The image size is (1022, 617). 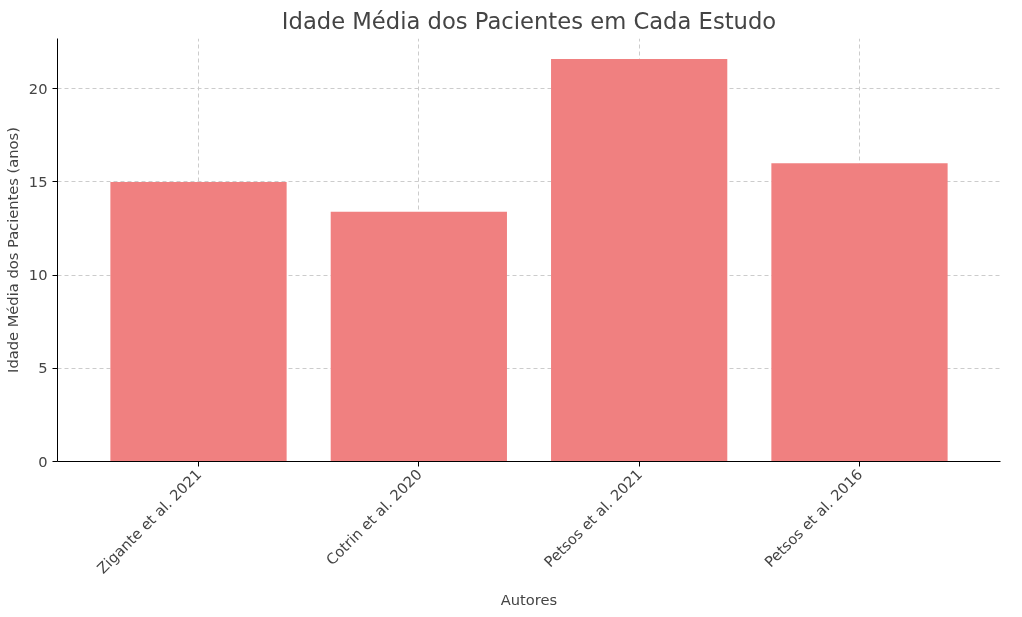 What do you see at coordinates (38, 88) in the screenshot?
I see `y-tick-label: 20` at bounding box center [38, 88].